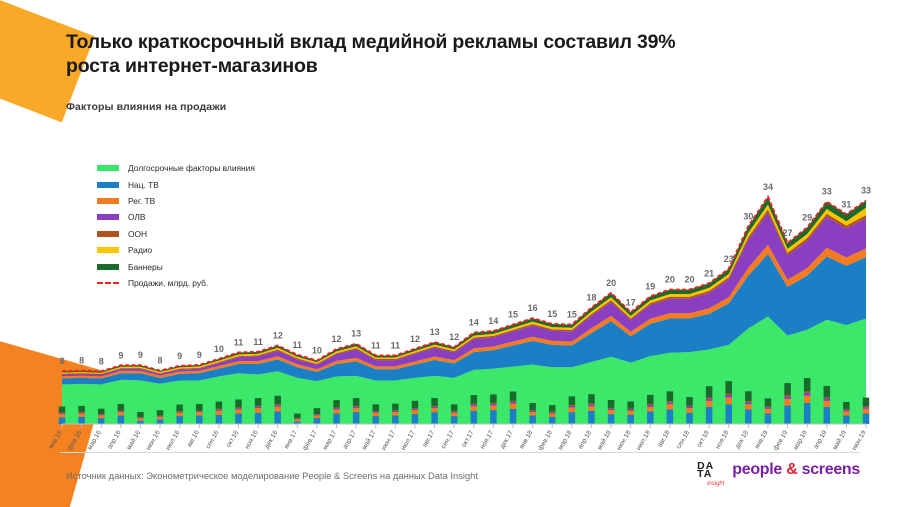 The image size is (900, 507). I want to click on legend-item: Долгосрочные факторы влияния, so click(176, 168).